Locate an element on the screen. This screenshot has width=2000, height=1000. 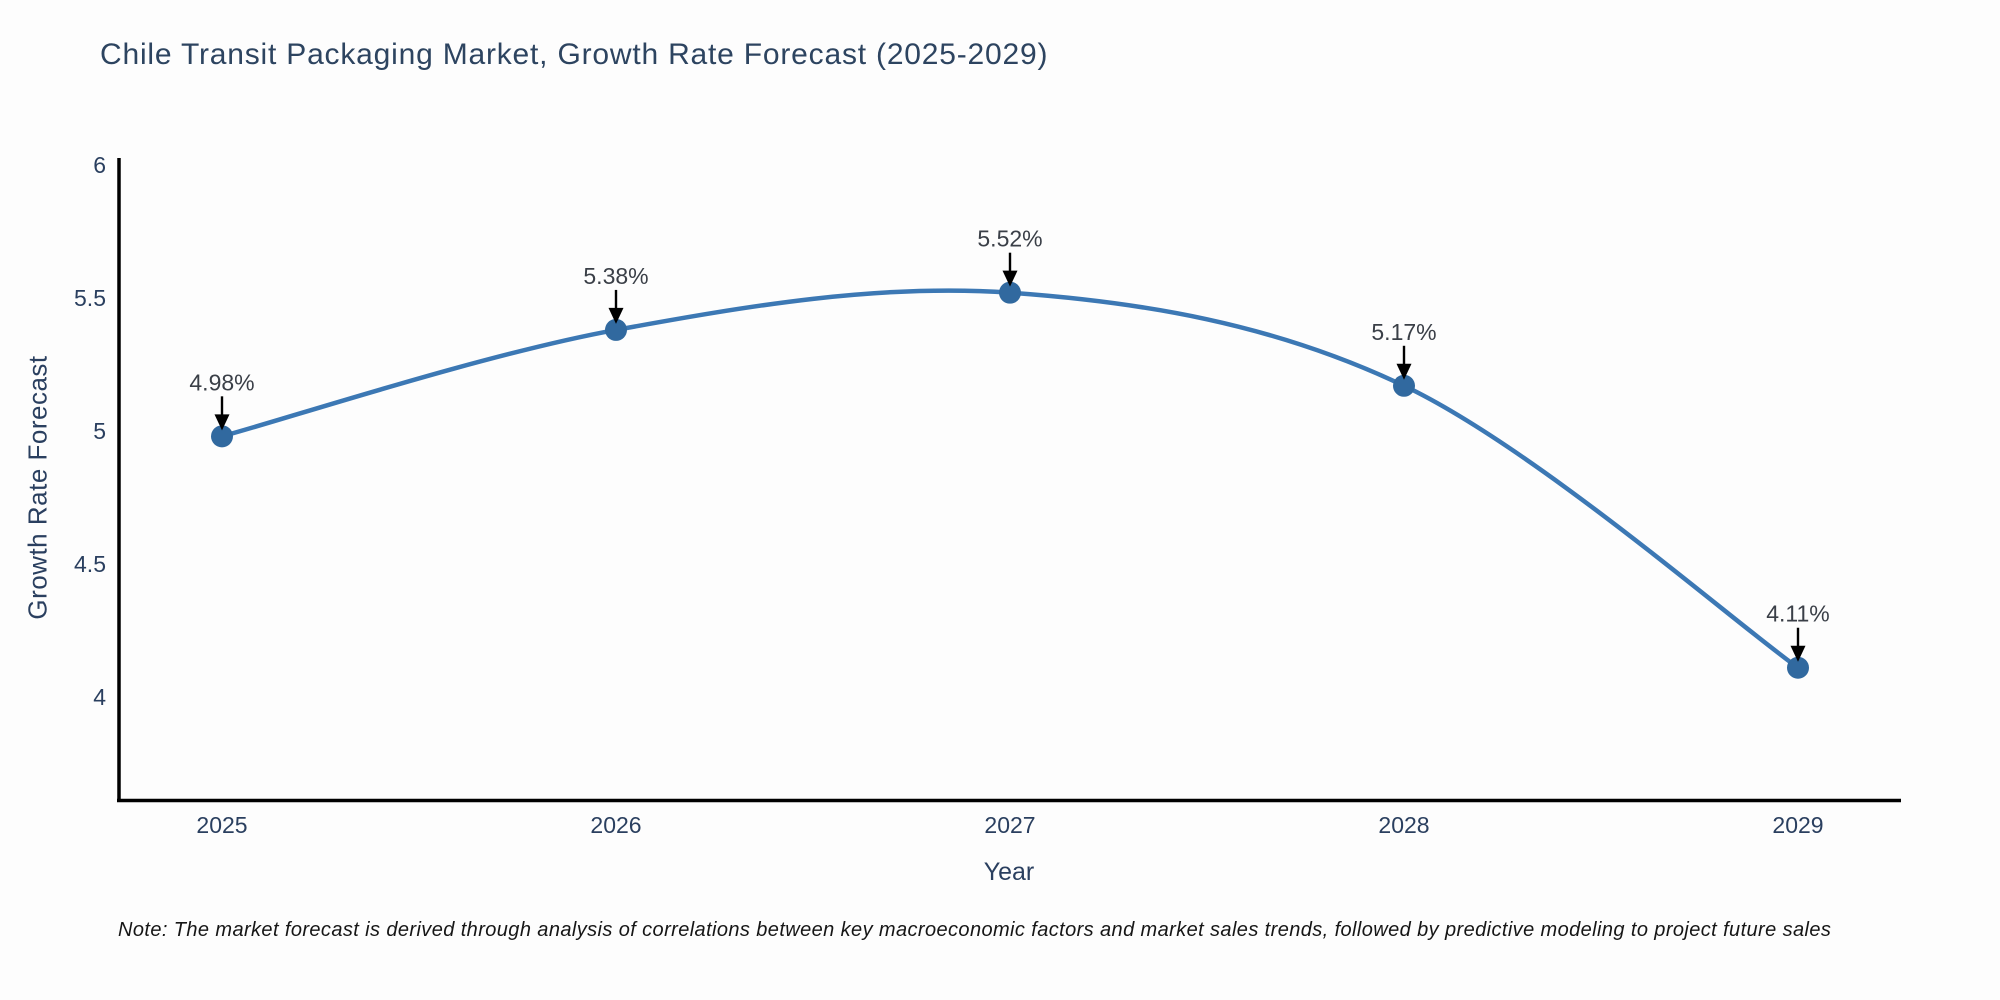
y-tick-label: 4.5 is located at coordinates (90, 564).